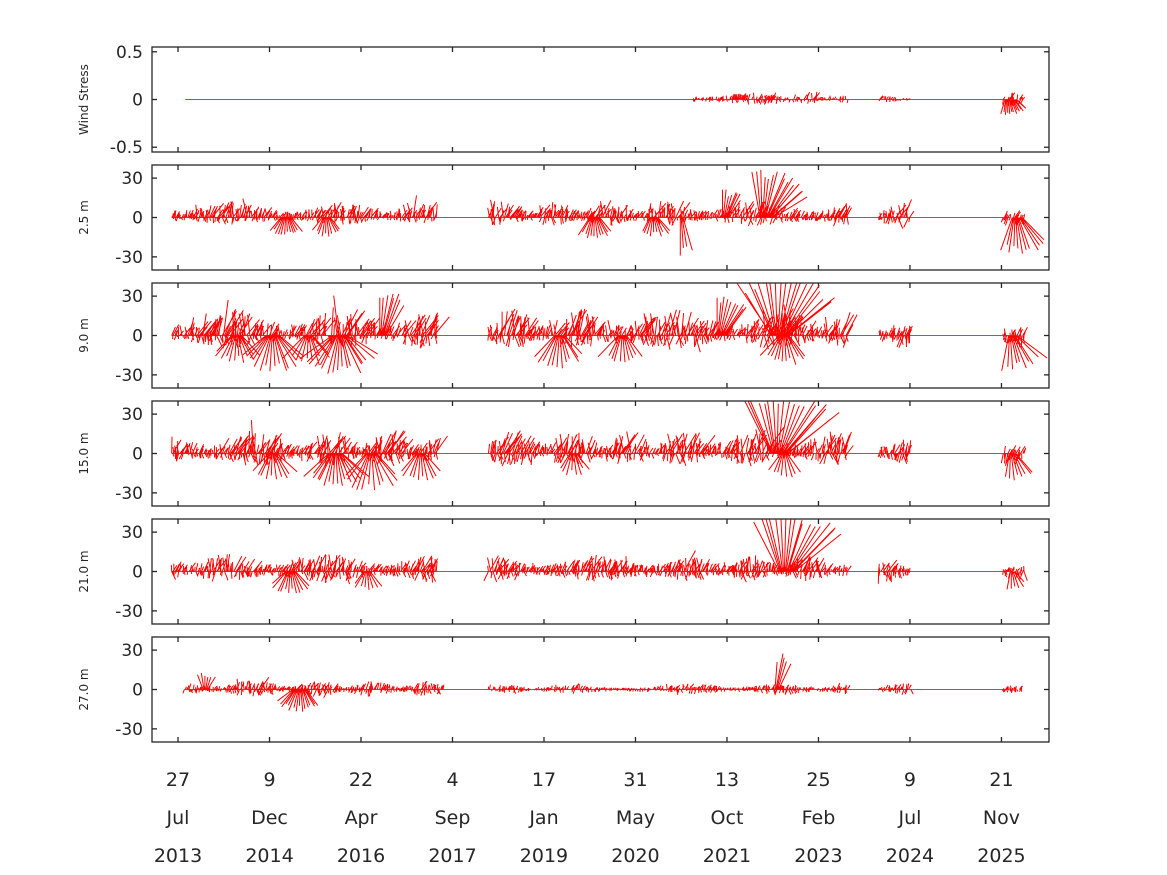 The image size is (1167, 875). What do you see at coordinates (126, 148) in the screenshot?
I see `y-tick-label: -0.5` at bounding box center [126, 148].